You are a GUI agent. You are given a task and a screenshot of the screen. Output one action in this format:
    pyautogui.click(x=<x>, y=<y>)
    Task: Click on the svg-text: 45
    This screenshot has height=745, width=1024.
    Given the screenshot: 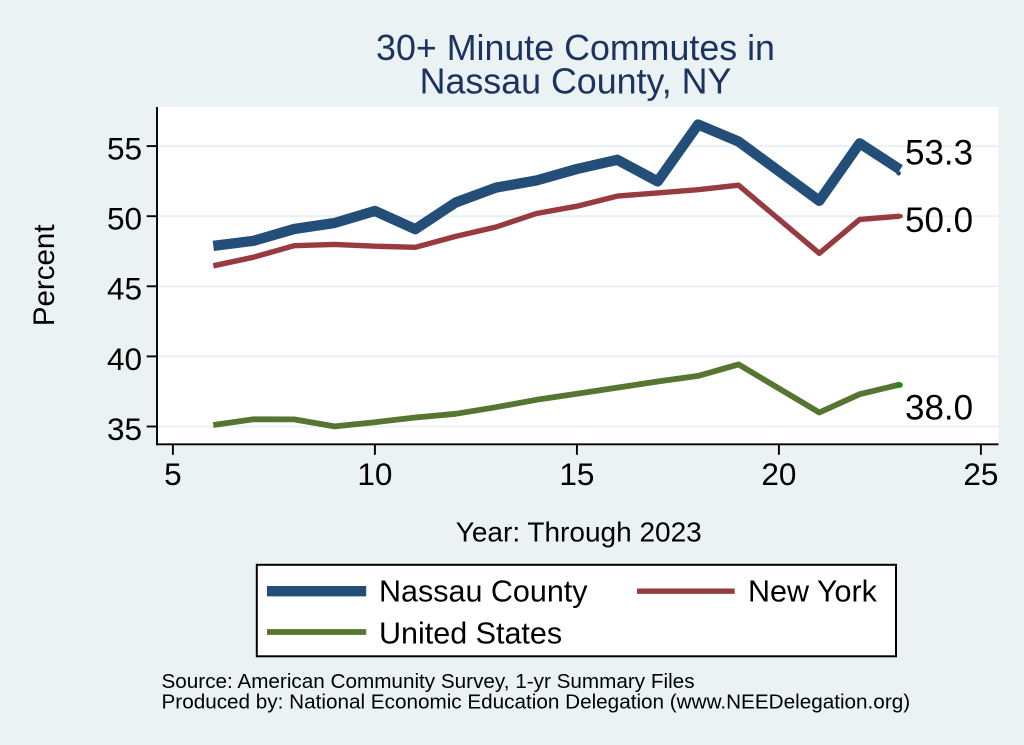 What is the action you would take?
    pyautogui.click(x=124, y=289)
    